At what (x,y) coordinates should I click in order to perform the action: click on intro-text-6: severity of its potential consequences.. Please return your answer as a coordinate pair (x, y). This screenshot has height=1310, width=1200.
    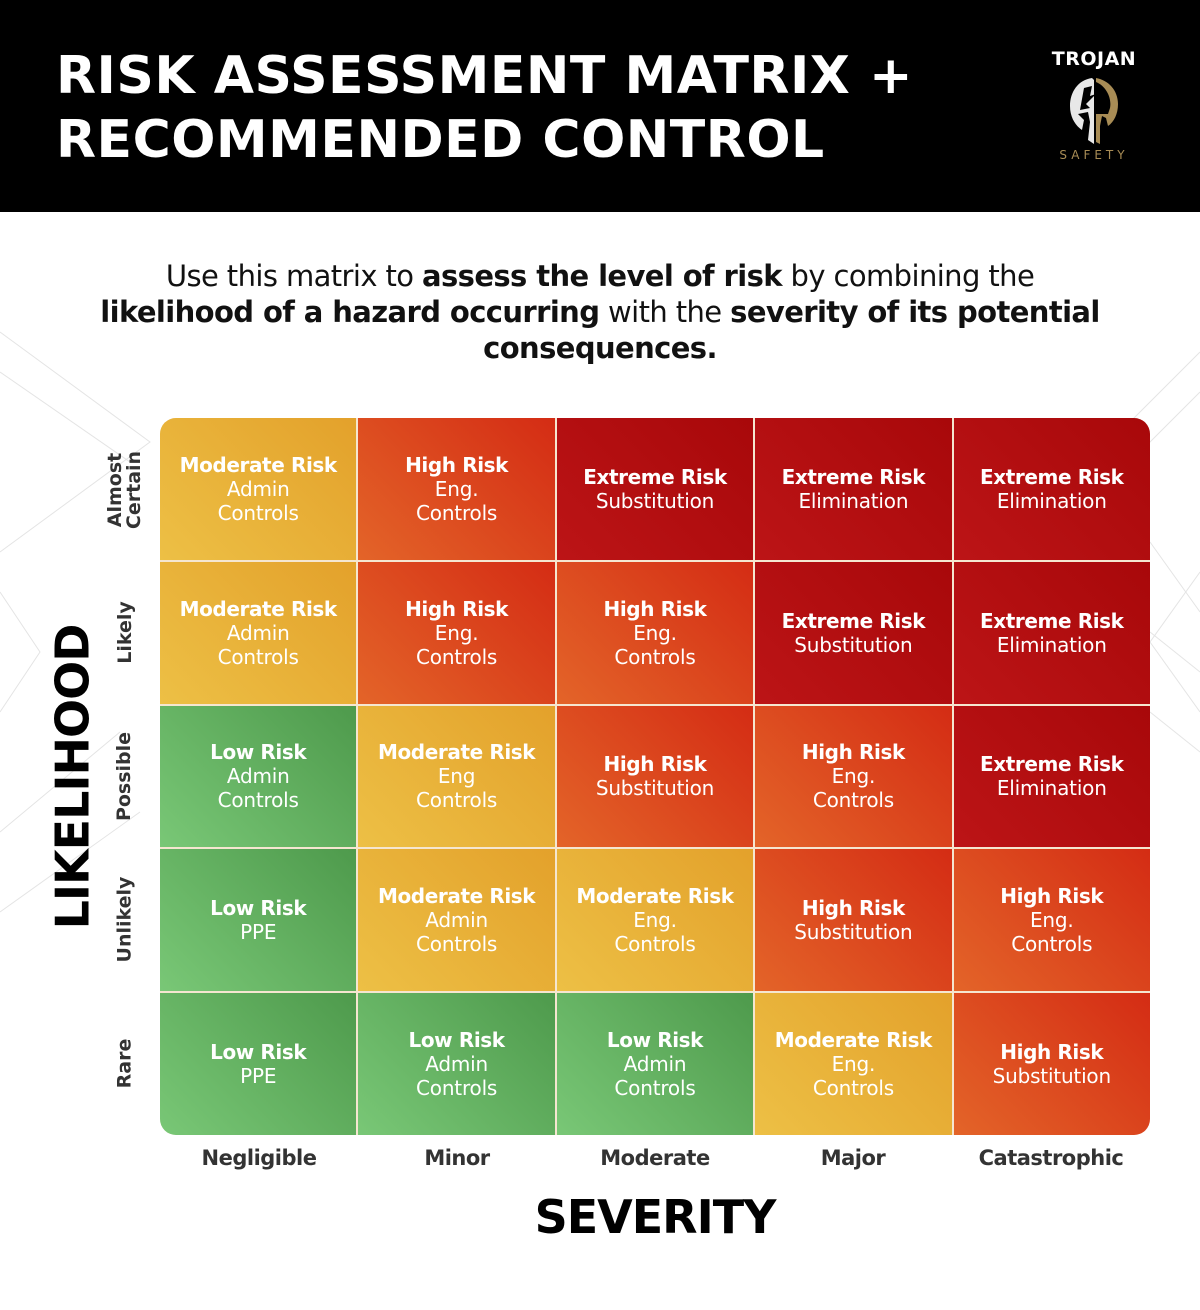
    Looking at the image, I should click on (791, 330).